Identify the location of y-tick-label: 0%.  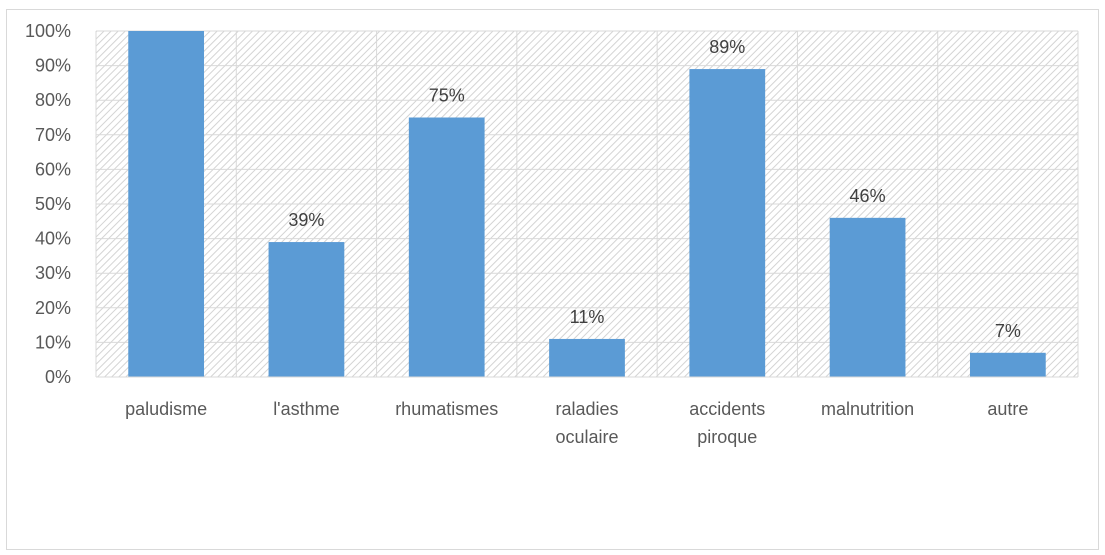
(58, 377).